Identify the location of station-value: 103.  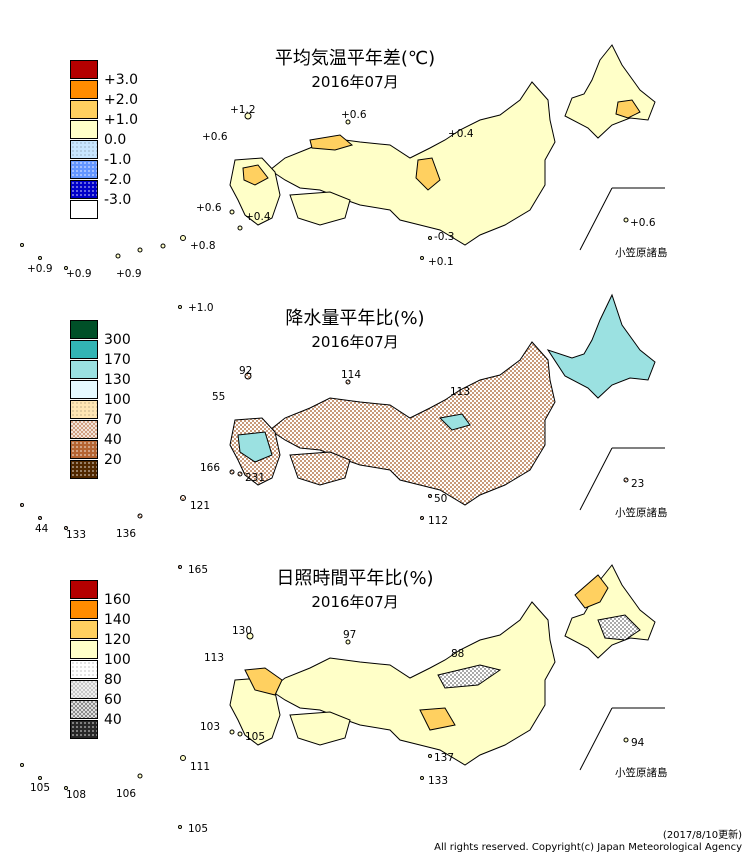
(210, 727).